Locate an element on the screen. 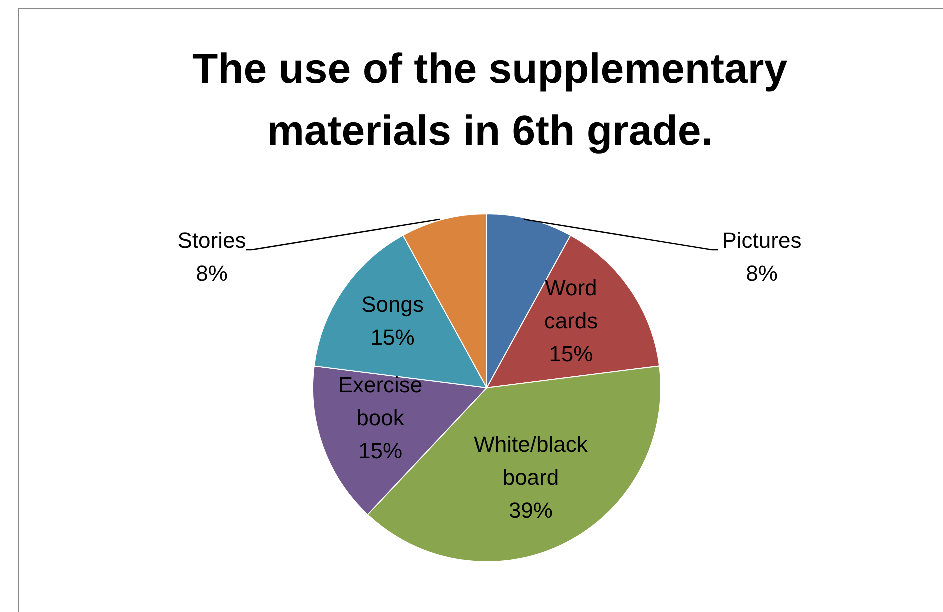 The height and width of the screenshot is (612, 943). slice-label: Stories is located at coordinates (212, 240).